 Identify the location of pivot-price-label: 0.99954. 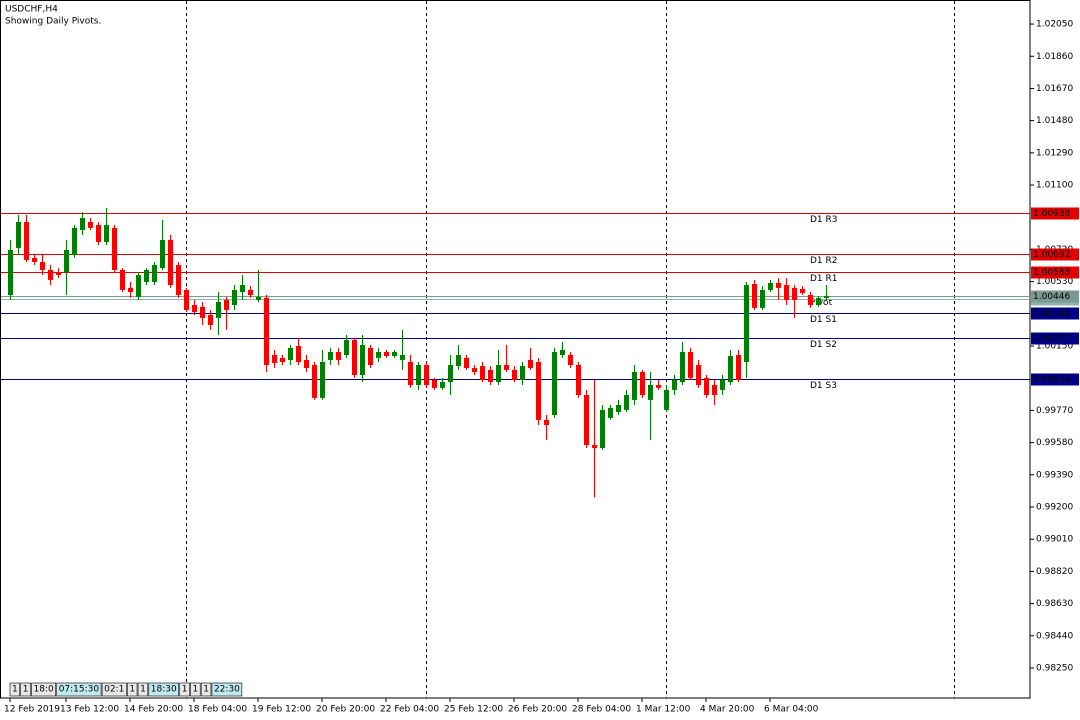
(1051, 380).